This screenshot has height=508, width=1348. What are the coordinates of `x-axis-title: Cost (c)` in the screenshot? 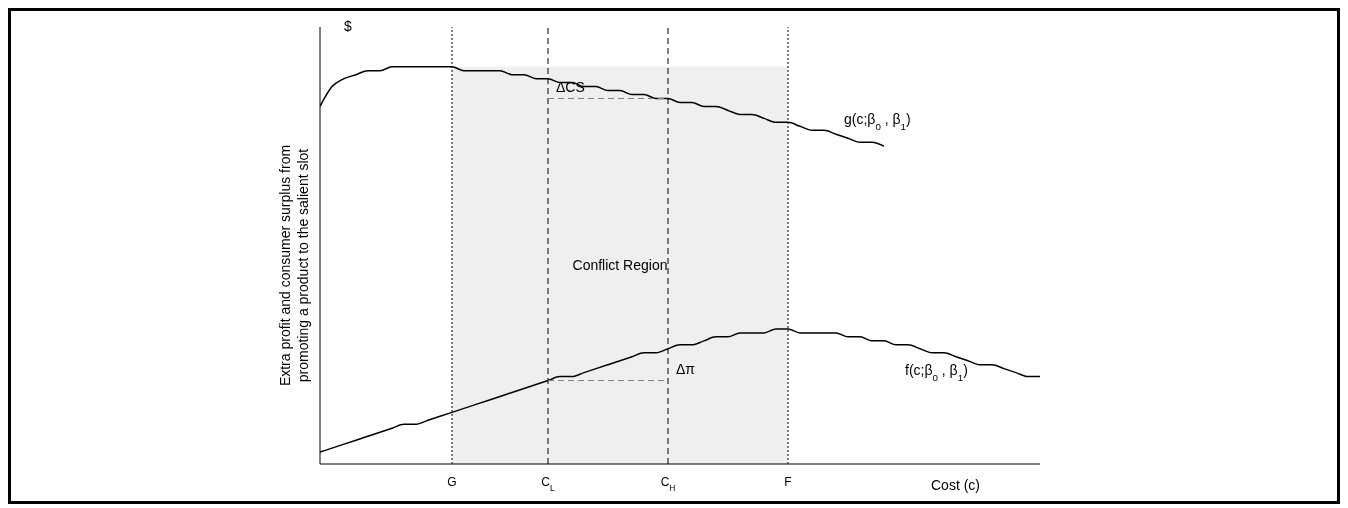 It's located at (955, 485).